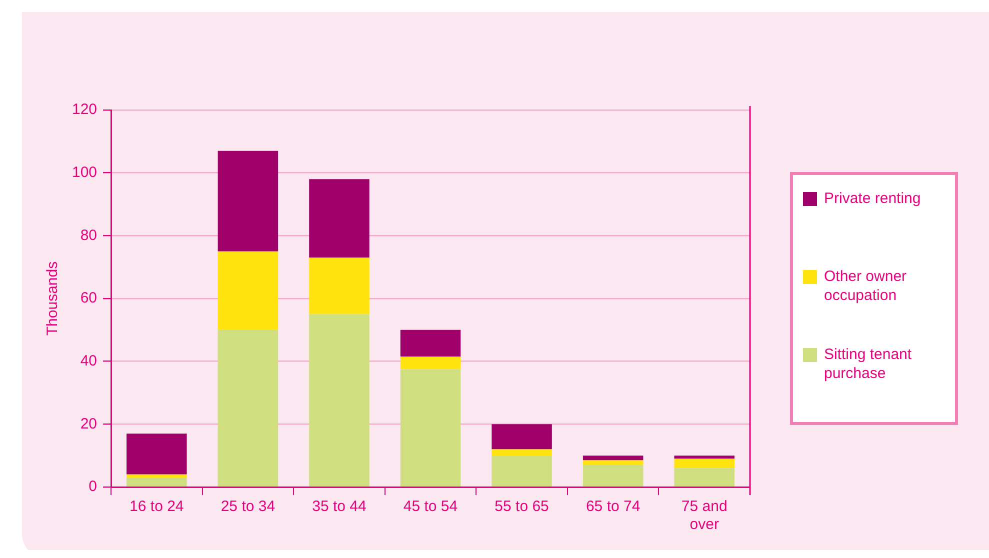  I want to click on x-tick-label: 65 to 74, so click(613, 507).